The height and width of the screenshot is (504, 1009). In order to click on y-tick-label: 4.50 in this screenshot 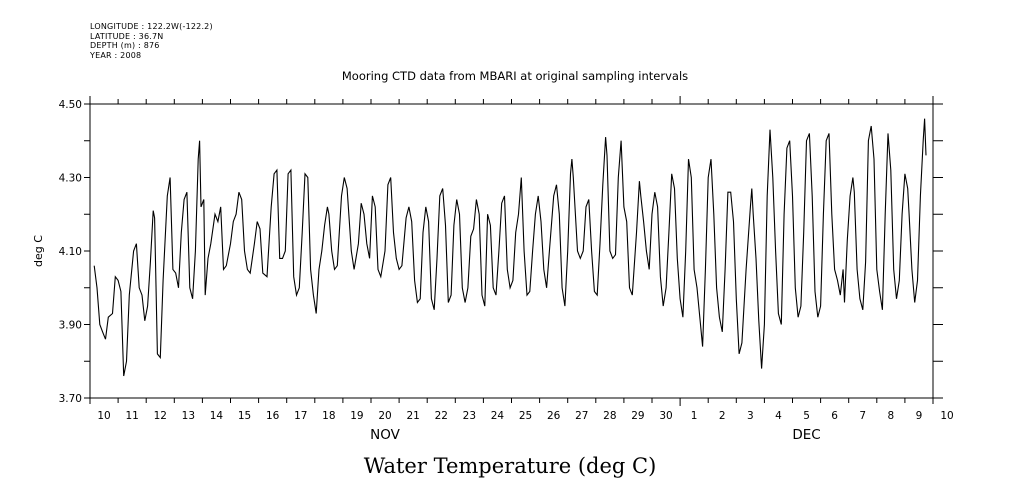, I will do `click(70, 105)`.